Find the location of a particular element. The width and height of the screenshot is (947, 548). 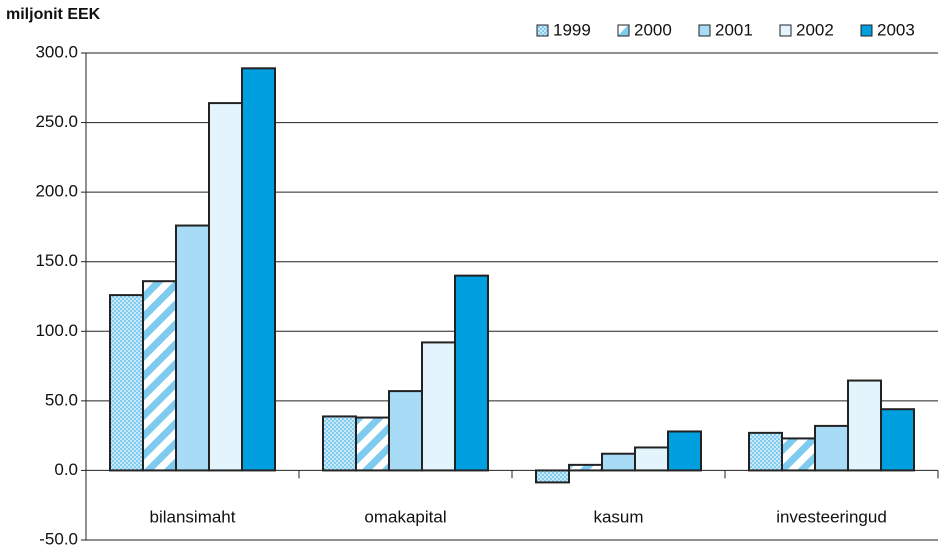

y-tick-label: 50.0 is located at coordinates (61, 399).